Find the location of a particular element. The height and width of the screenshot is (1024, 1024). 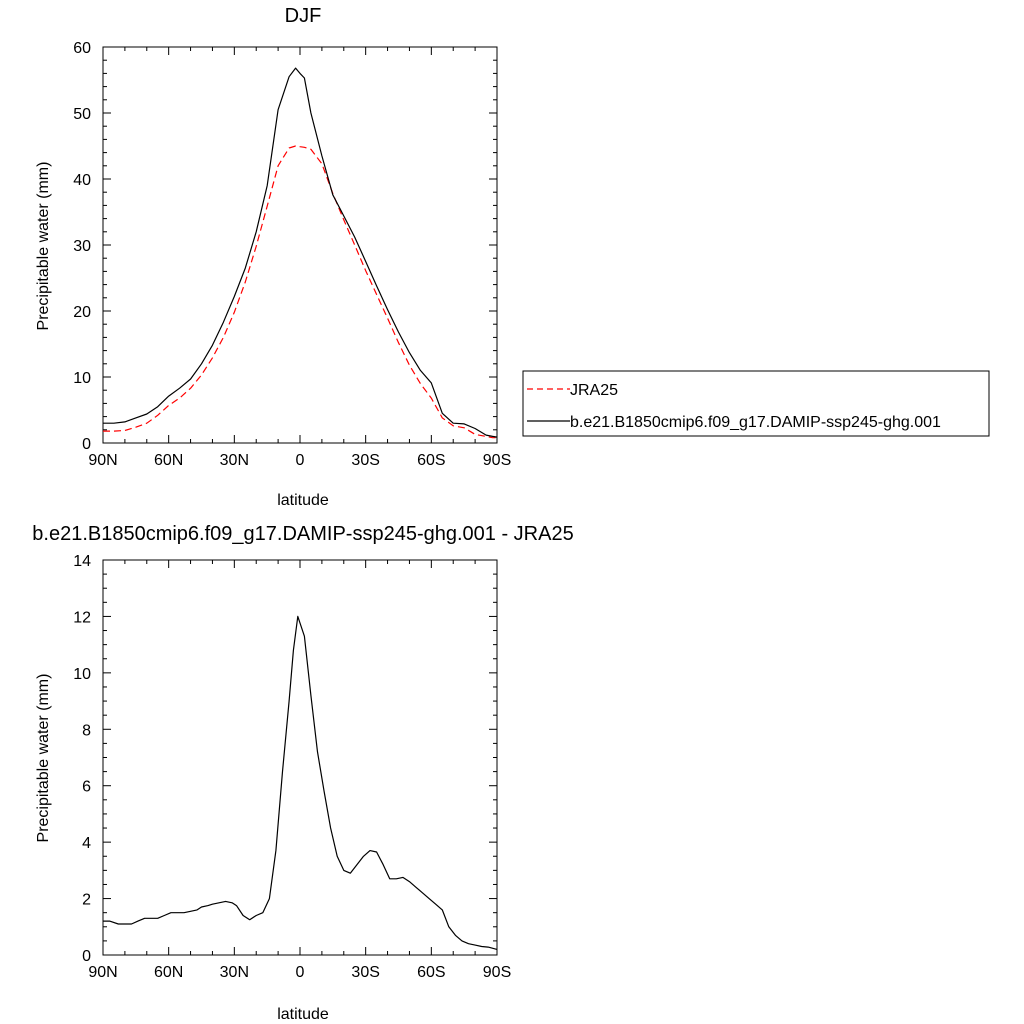

y-tick-label: 14 is located at coordinates (82, 561).